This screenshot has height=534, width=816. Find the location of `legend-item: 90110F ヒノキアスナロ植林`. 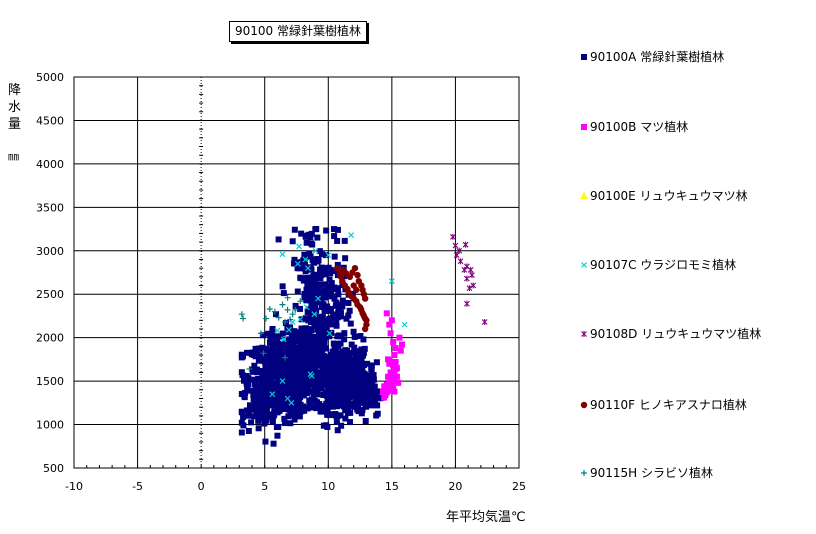

legend-item: 90110F ヒノキアスナロ植林 is located at coordinates (662, 404).